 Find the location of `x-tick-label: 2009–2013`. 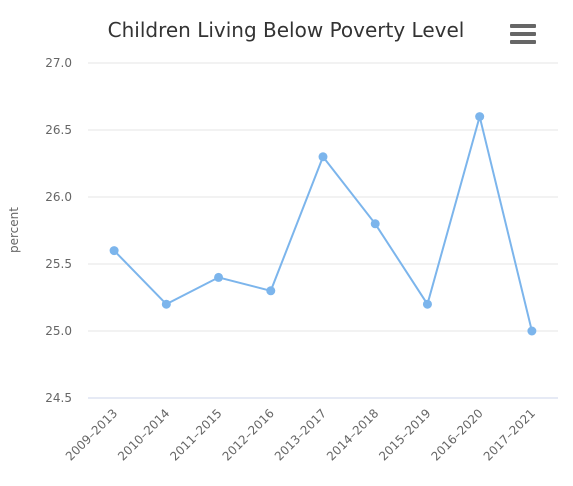

x-tick-label: 2009–2013 is located at coordinates (91, 434).